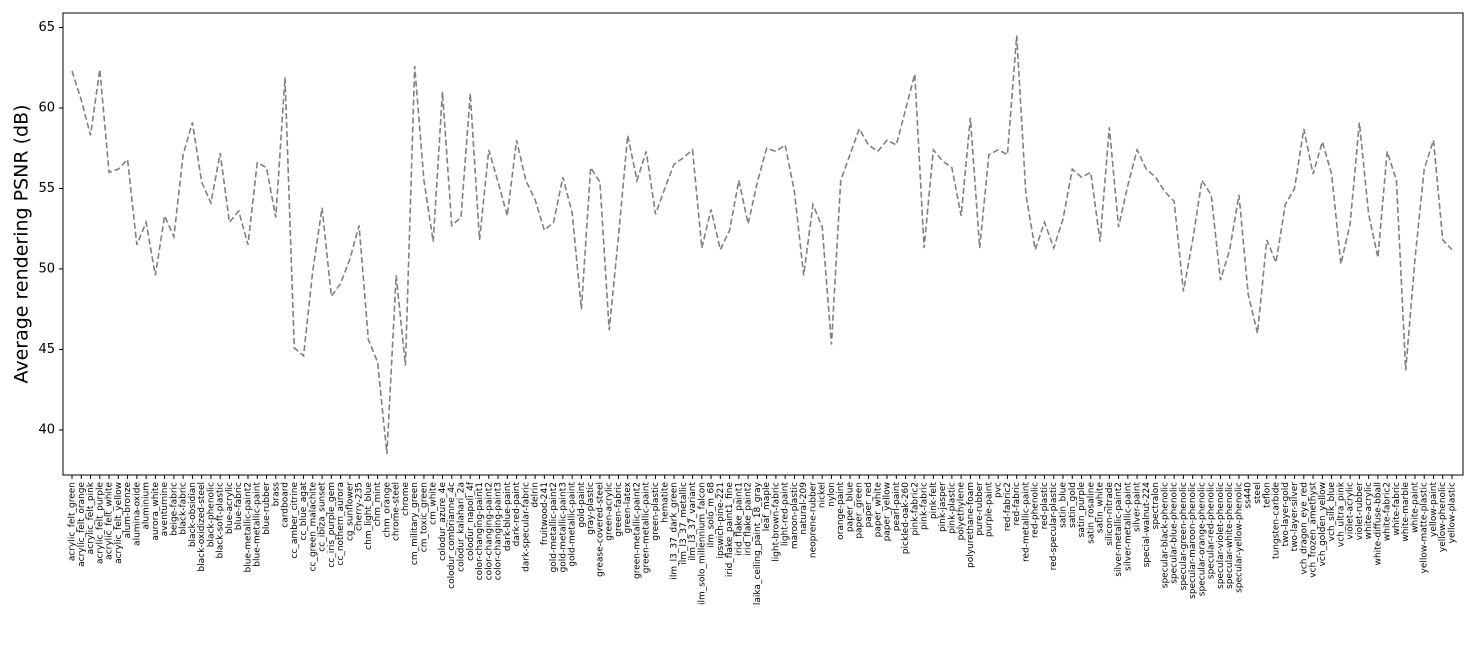 This screenshot has width=1471, height=647. Describe the element at coordinates (73, 521) in the screenshot. I see `x-tick-label: acrylic_felt_green` at that location.